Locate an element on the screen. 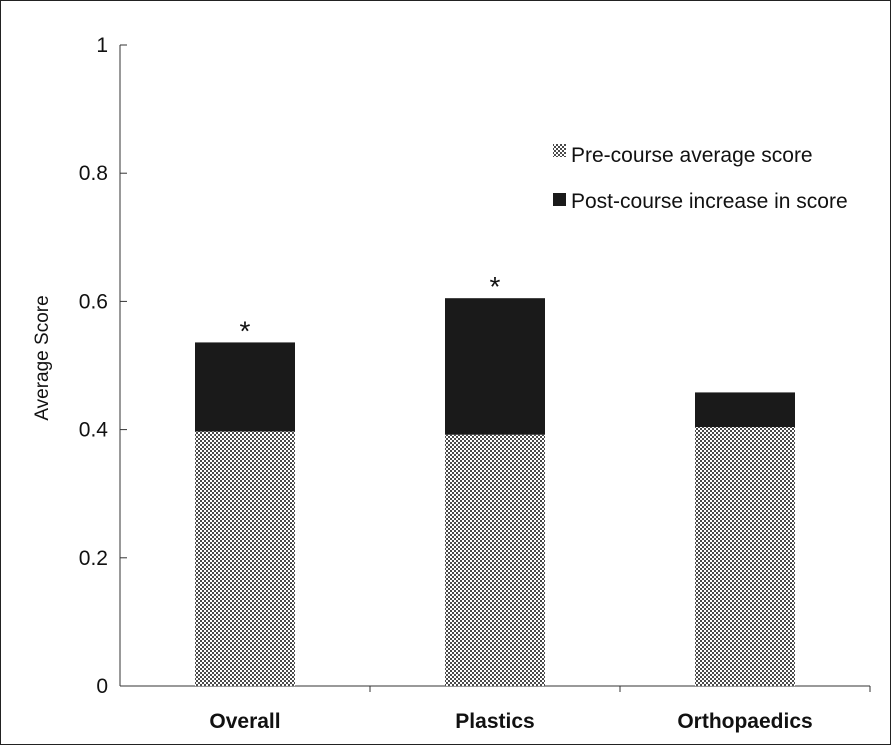  legend-label-post-course: Post-course increase in score is located at coordinates (709, 201).